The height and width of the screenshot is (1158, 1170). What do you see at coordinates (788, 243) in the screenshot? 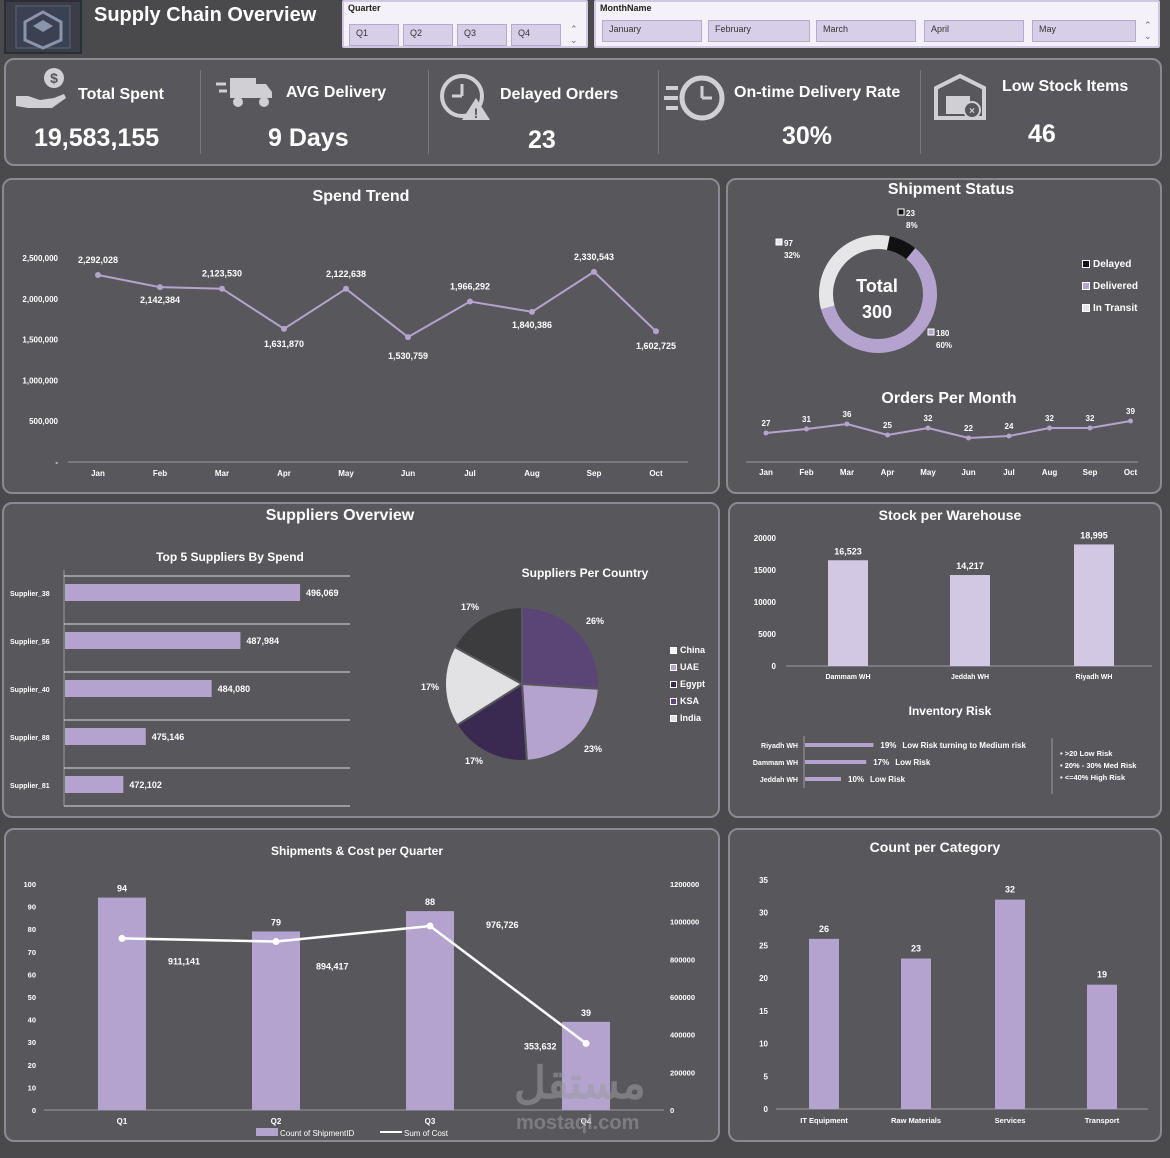
I see `slice-value-label: 97` at bounding box center [788, 243].